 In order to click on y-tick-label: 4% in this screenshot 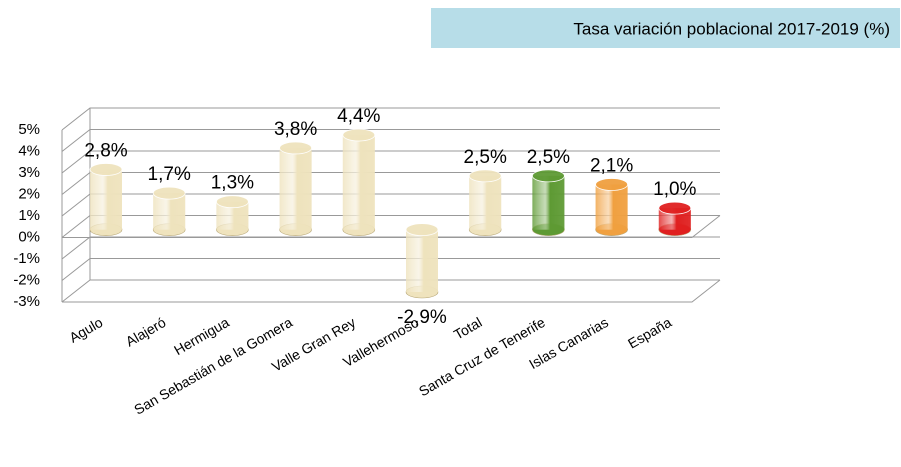, I will do `click(29, 150)`.